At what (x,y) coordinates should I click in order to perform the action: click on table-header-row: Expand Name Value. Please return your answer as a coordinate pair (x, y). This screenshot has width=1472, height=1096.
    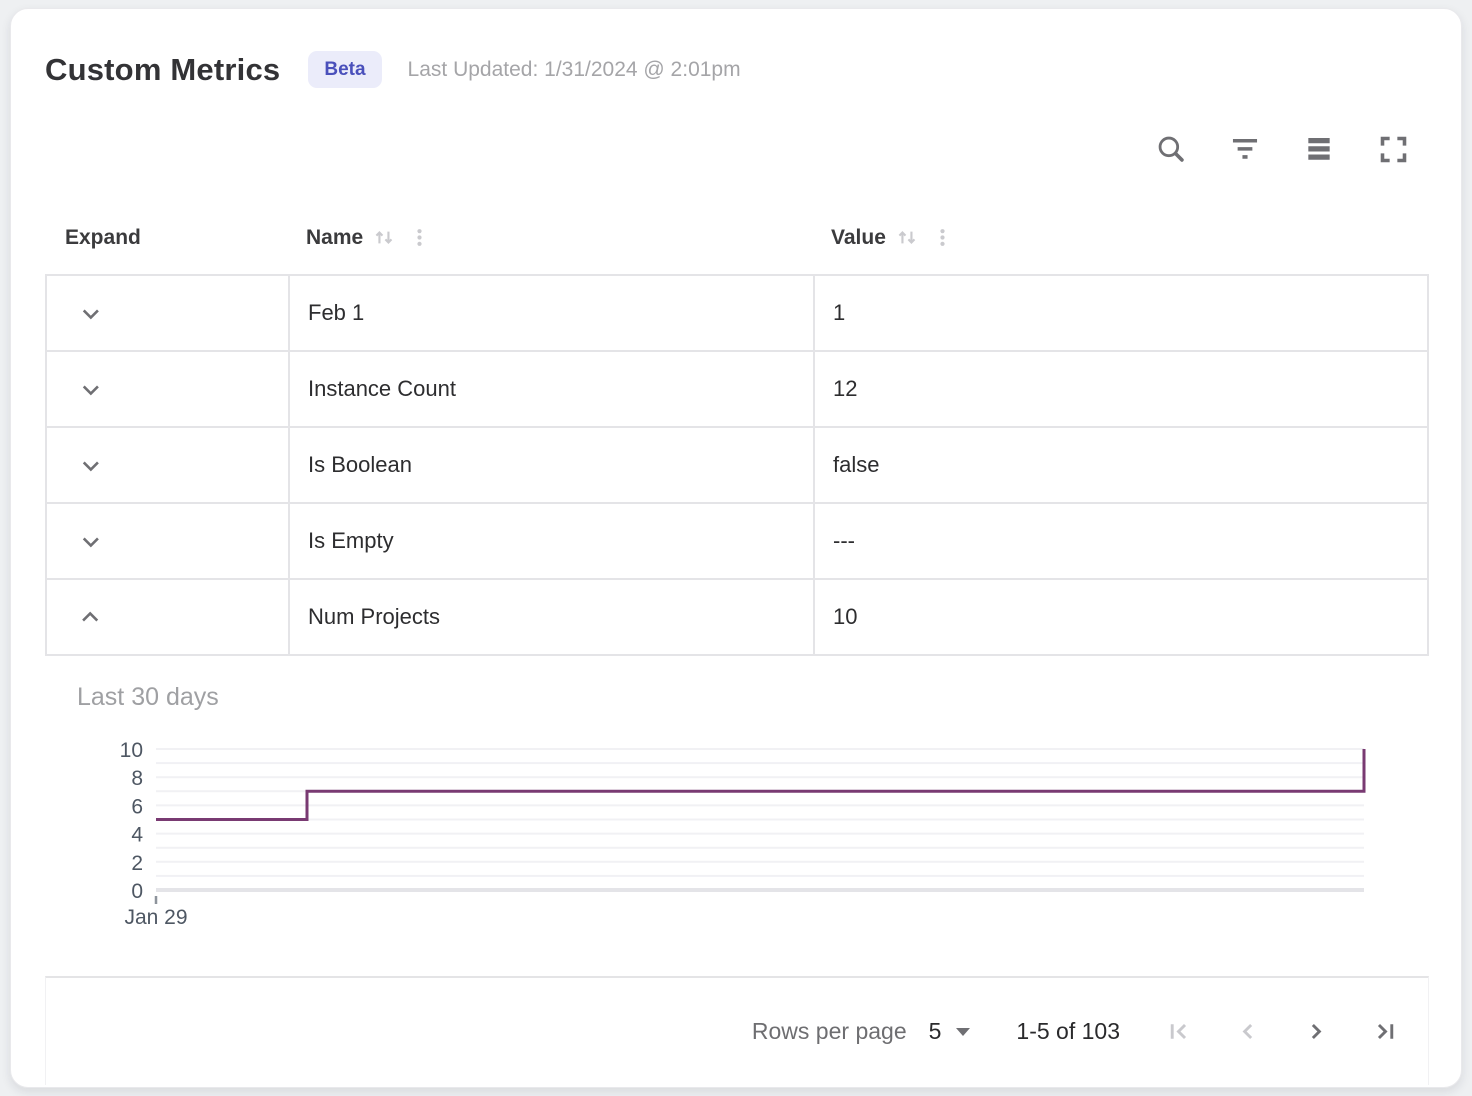
    Looking at the image, I should click on (737, 237).